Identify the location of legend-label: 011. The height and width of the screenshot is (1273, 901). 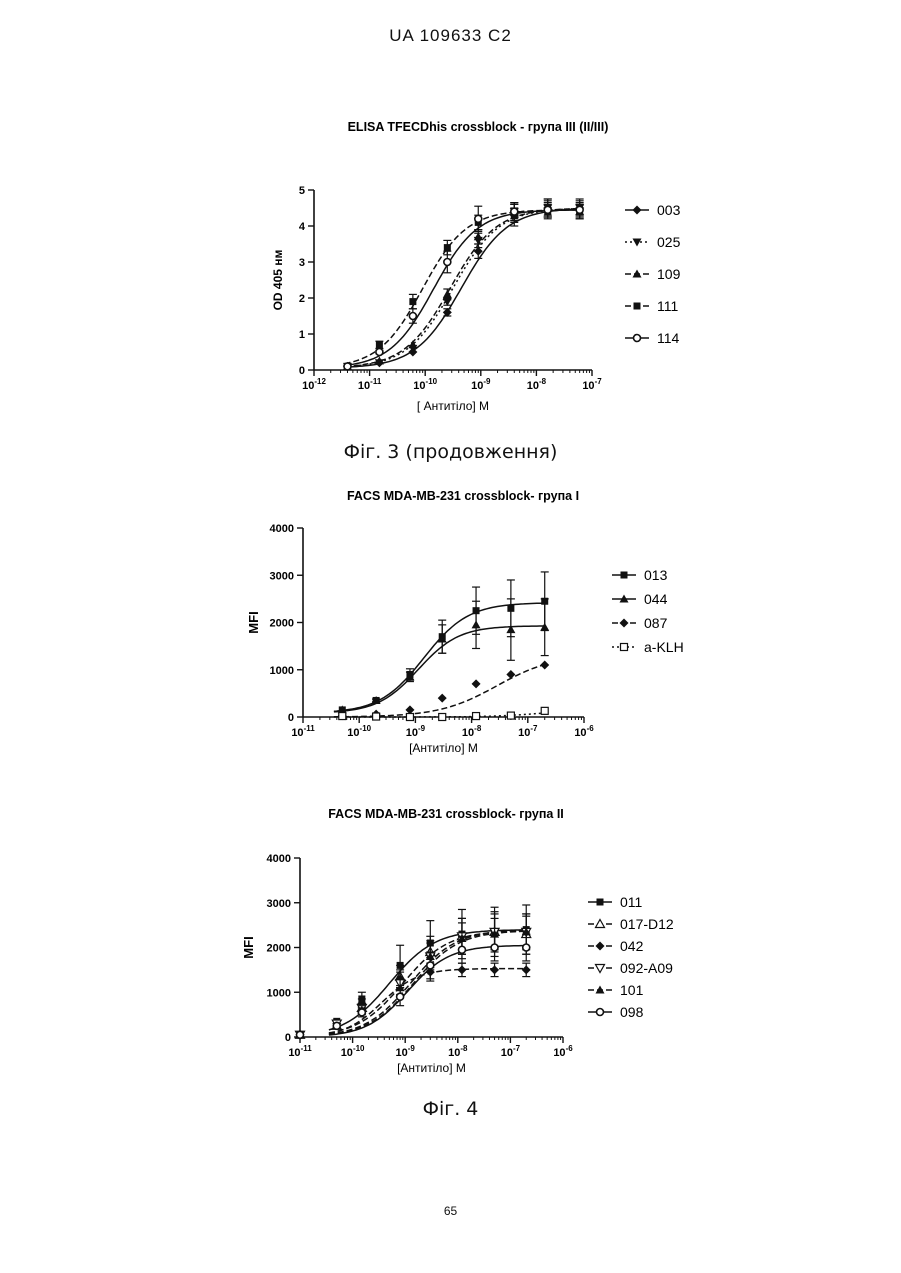
(631, 902).